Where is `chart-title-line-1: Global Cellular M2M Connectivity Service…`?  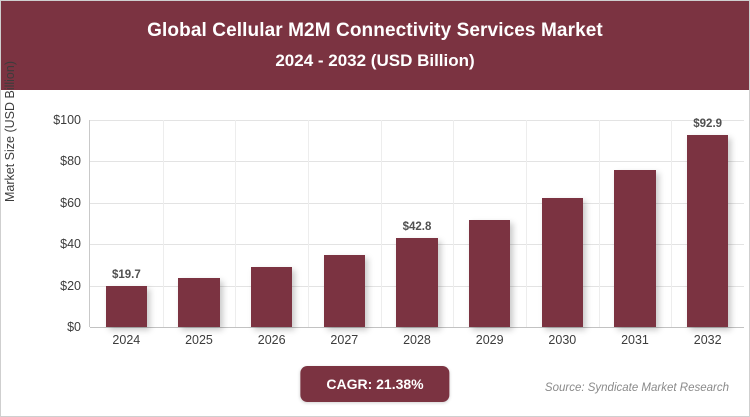 chart-title-line-1: Global Cellular M2M Connectivity Service… is located at coordinates (375, 30).